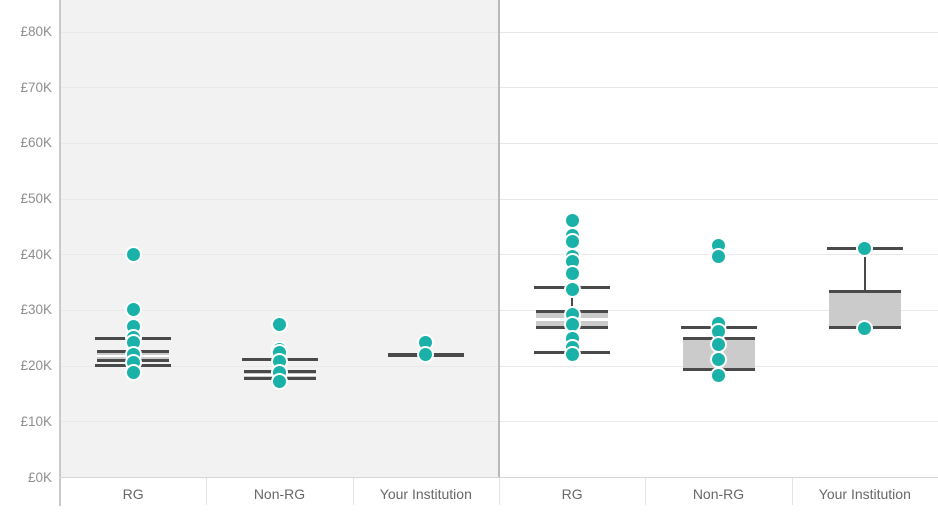 Image resolution: width=938 pixels, height=528 pixels. I want to click on panel-divider, so click(499, 239).